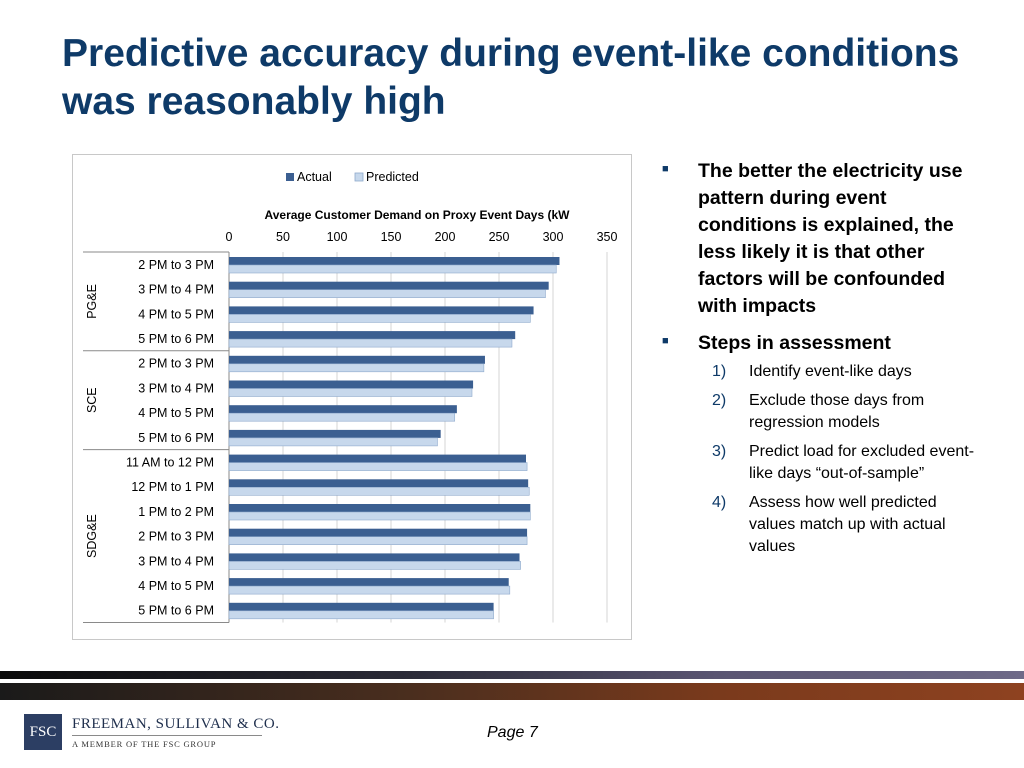 The image size is (1024, 768). Describe the element at coordinates (144, 744) in the screenshot. I see `logo-tagline: A MEMBER OF THE FSC GROUP` at that location.